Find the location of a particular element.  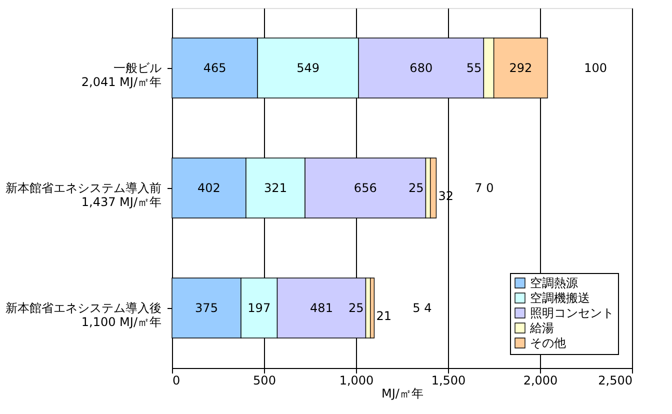

y-tick-label: 新本館省エネシステム導入後 1,100 MJ/㎡年 is located at coordinates (84, 315).